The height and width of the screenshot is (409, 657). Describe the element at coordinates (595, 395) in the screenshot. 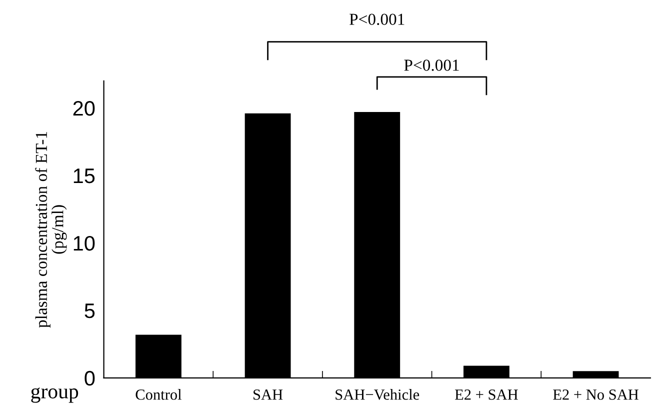

I see `x-tick-label: E2 + No SAH` at that location.